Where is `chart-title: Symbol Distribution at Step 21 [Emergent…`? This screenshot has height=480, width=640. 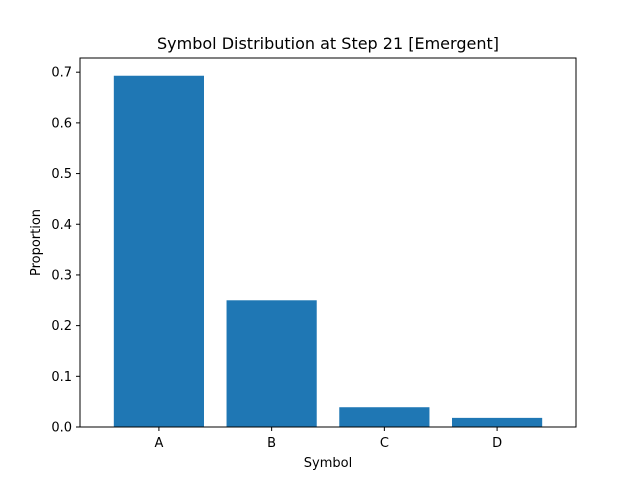 chart-title: Symbol Distribution at Step 21 [Emergent… is located at coordinates (328, 43).